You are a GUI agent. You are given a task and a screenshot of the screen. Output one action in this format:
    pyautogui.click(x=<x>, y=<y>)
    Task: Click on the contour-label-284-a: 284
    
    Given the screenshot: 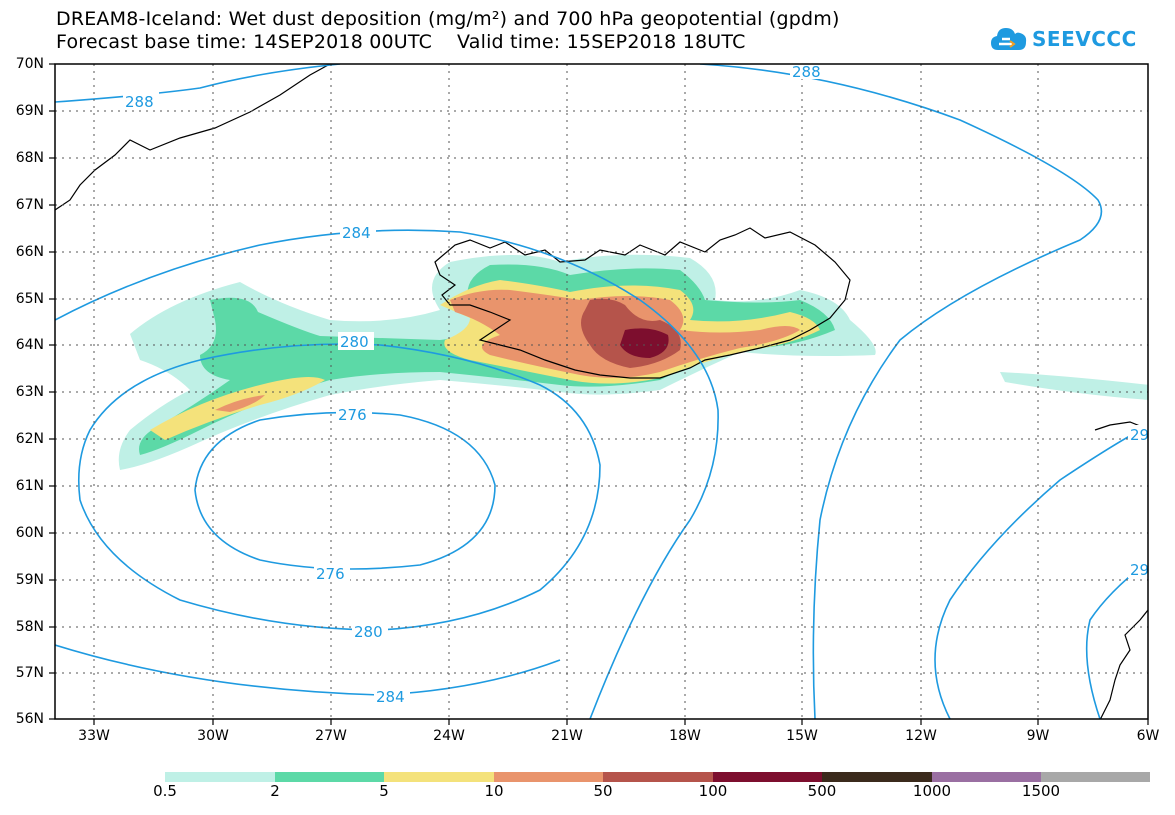 What is the action you would take?
    pyautogui.click(x=356, y=233)
    